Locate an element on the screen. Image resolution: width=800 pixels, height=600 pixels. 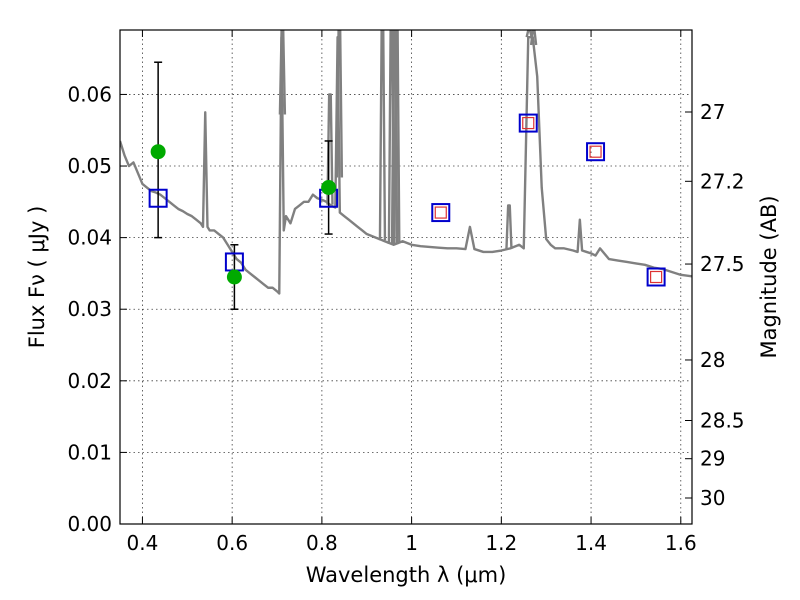
x-tick-label: 0.4 is located at coordinates (143, 543).